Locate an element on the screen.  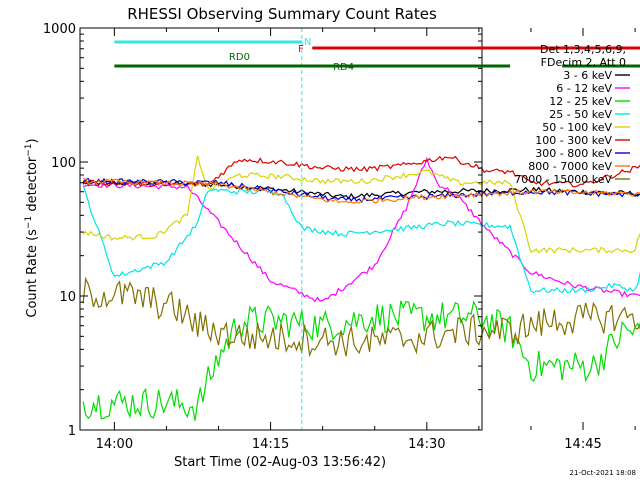
y-tick-label: 10 is located at coordinates (67, 297).